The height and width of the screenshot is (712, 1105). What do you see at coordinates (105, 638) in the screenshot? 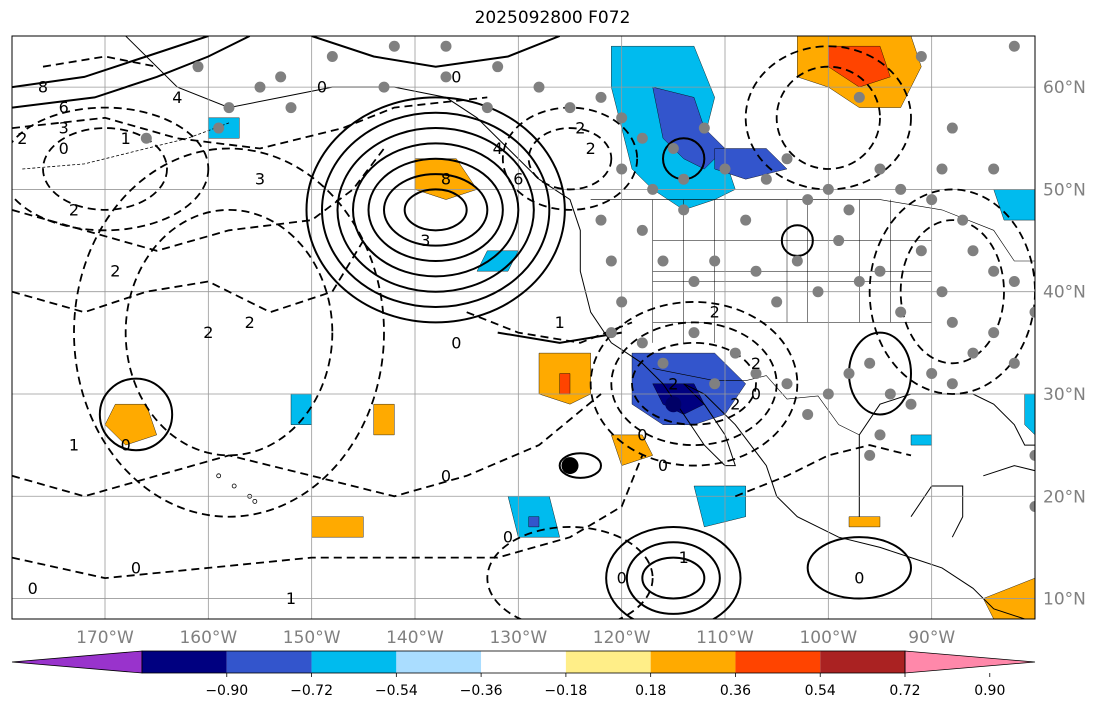
I see `longitude-tick-label: 170°W` at bounding box center [105, 638].